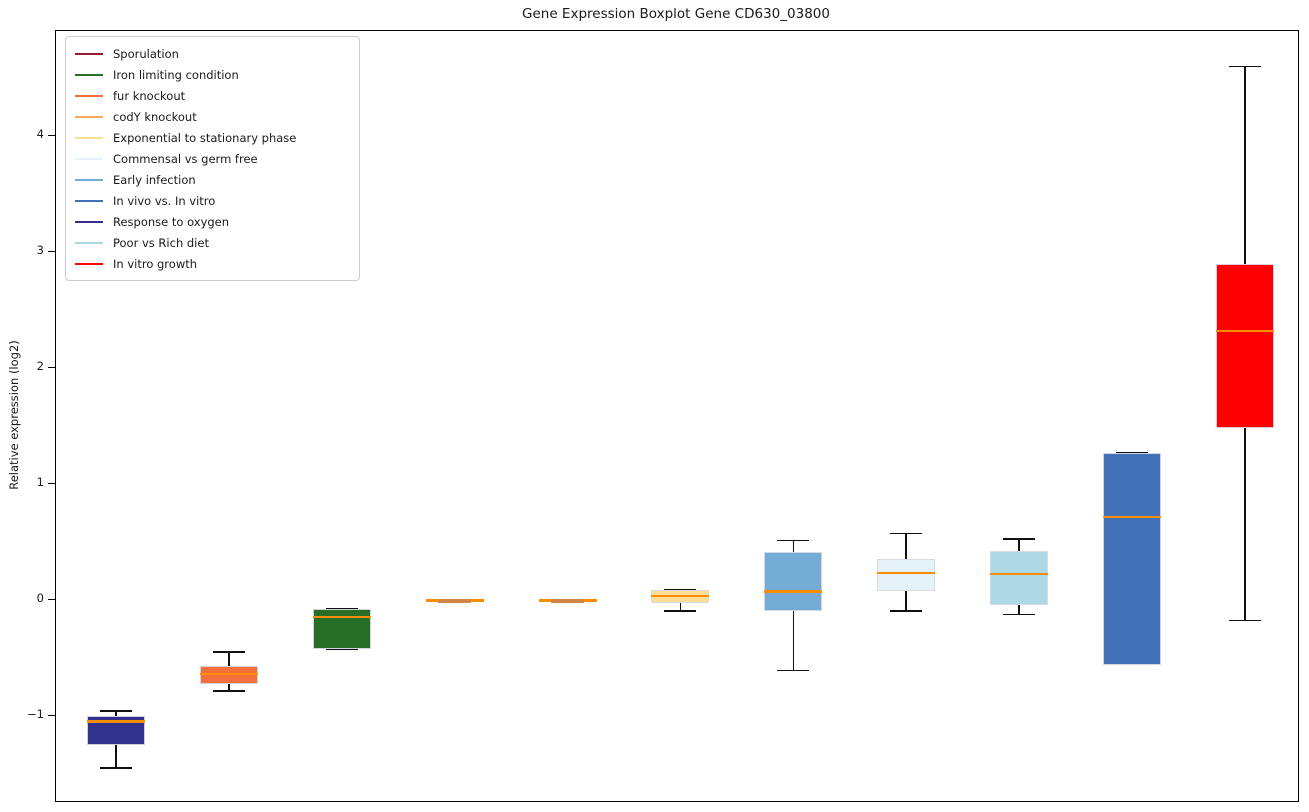 The height and width of the screenshot is (812, 1309). I want to click on whisker-cap-high-fur-knockout, so click(228, 652).